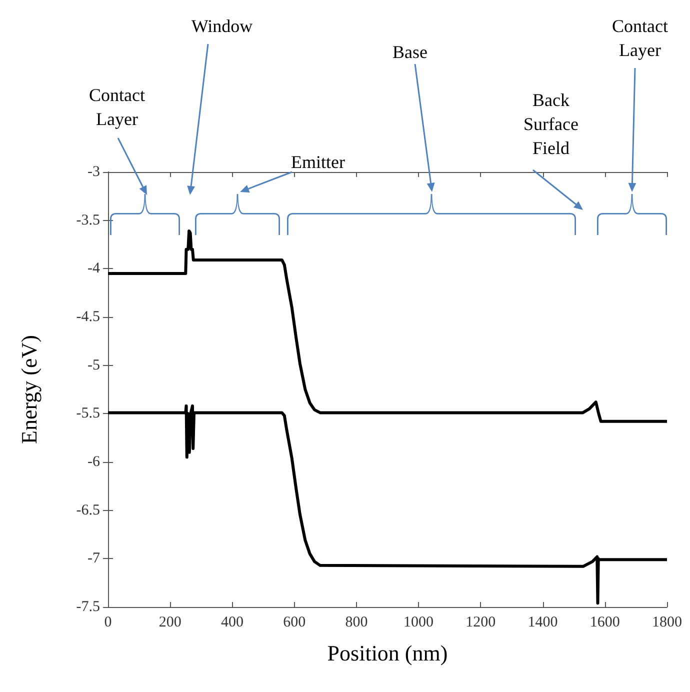 This screenshot has width=690, height=692. What do you see at coordinates (94, 268) in the screenshot?
I see `y-tick-label: -4` at bounding box center [94, 268].